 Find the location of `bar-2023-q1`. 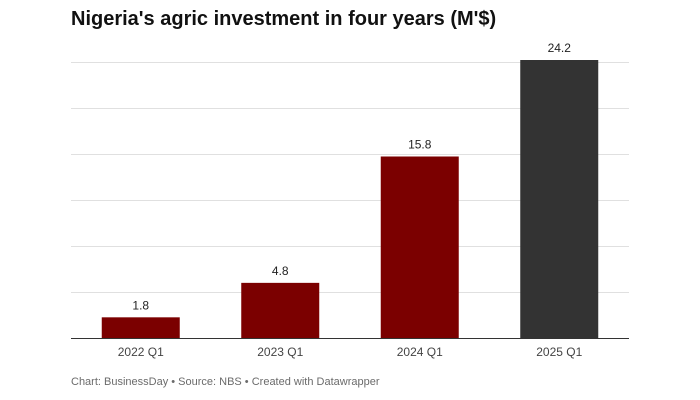

bar-2023-q1 is located at coordinates (280, 310).